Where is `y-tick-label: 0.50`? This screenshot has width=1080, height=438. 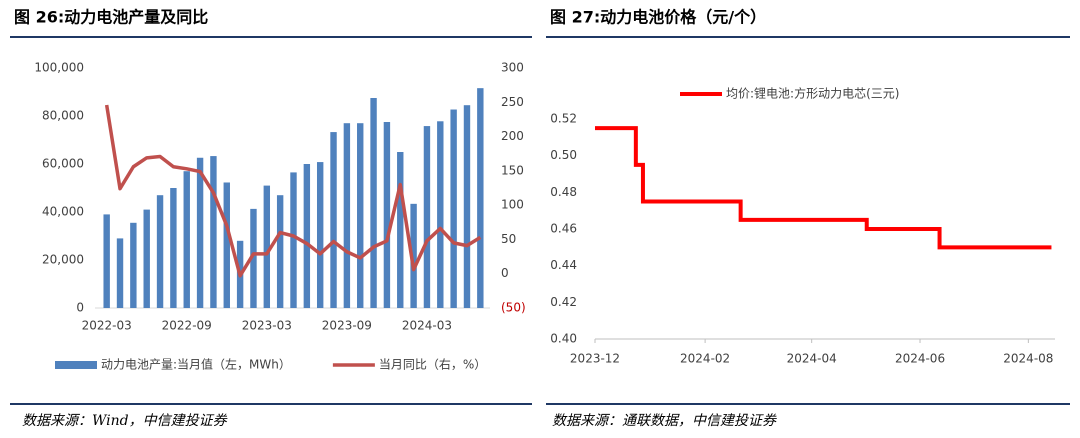 y-tick-label: 0.50 is located at coordinates (563, 155).